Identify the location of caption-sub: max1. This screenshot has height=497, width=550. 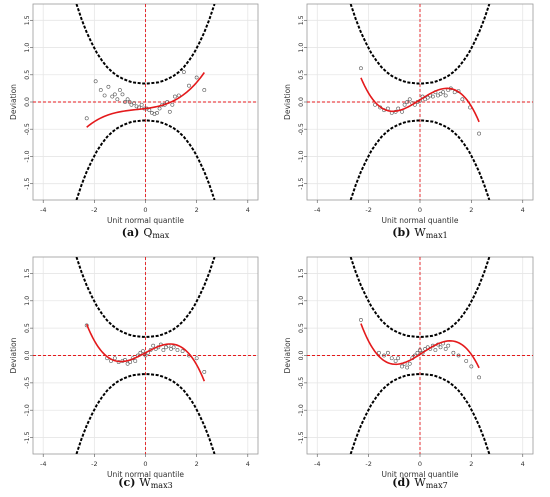
(437, 235).